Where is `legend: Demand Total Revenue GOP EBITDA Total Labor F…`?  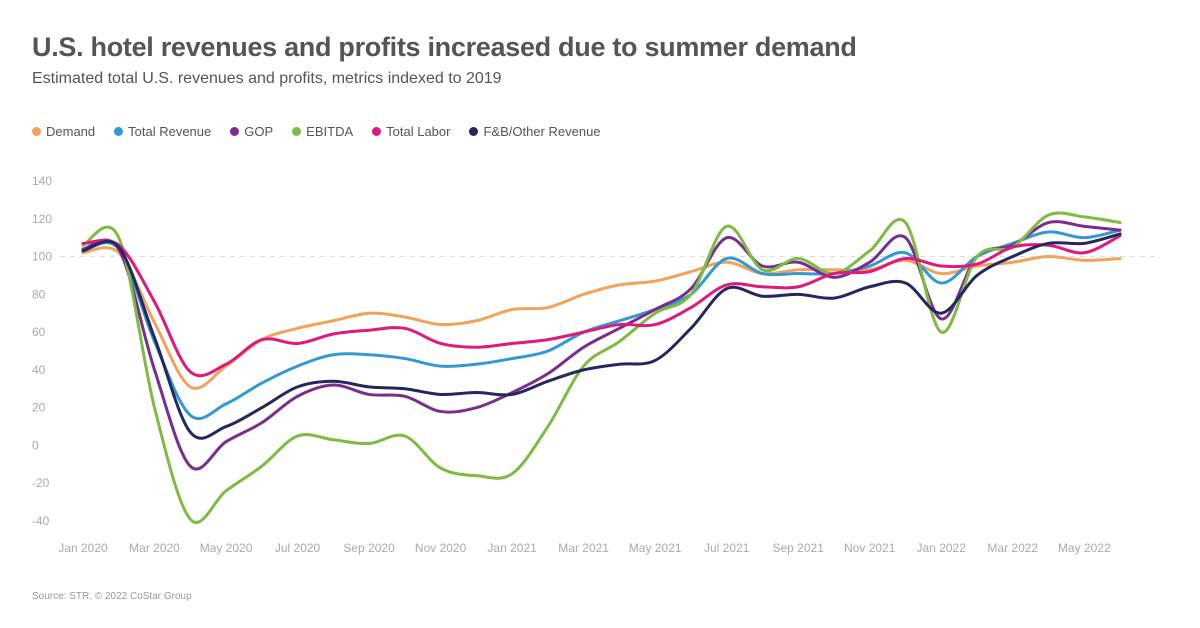 legend: Demand Total Revenue GOP EBITDA Total Labor F… is located at coordinates (316, 131).